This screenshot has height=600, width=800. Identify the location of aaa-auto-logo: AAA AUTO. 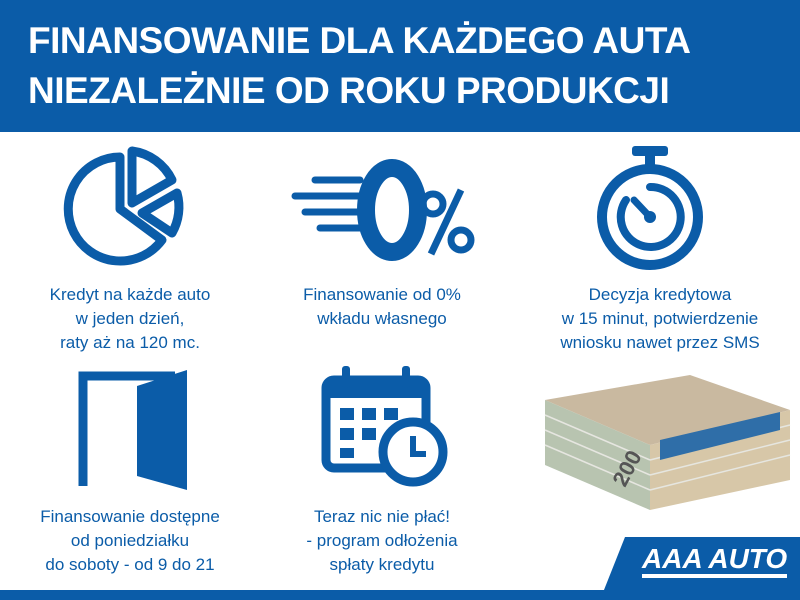
(700, 568).